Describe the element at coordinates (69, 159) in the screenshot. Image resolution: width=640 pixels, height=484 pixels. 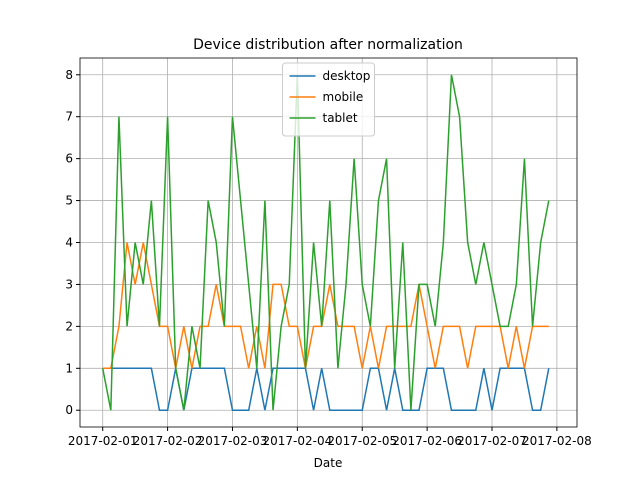
I see `y-tick-label: 6` at that location.